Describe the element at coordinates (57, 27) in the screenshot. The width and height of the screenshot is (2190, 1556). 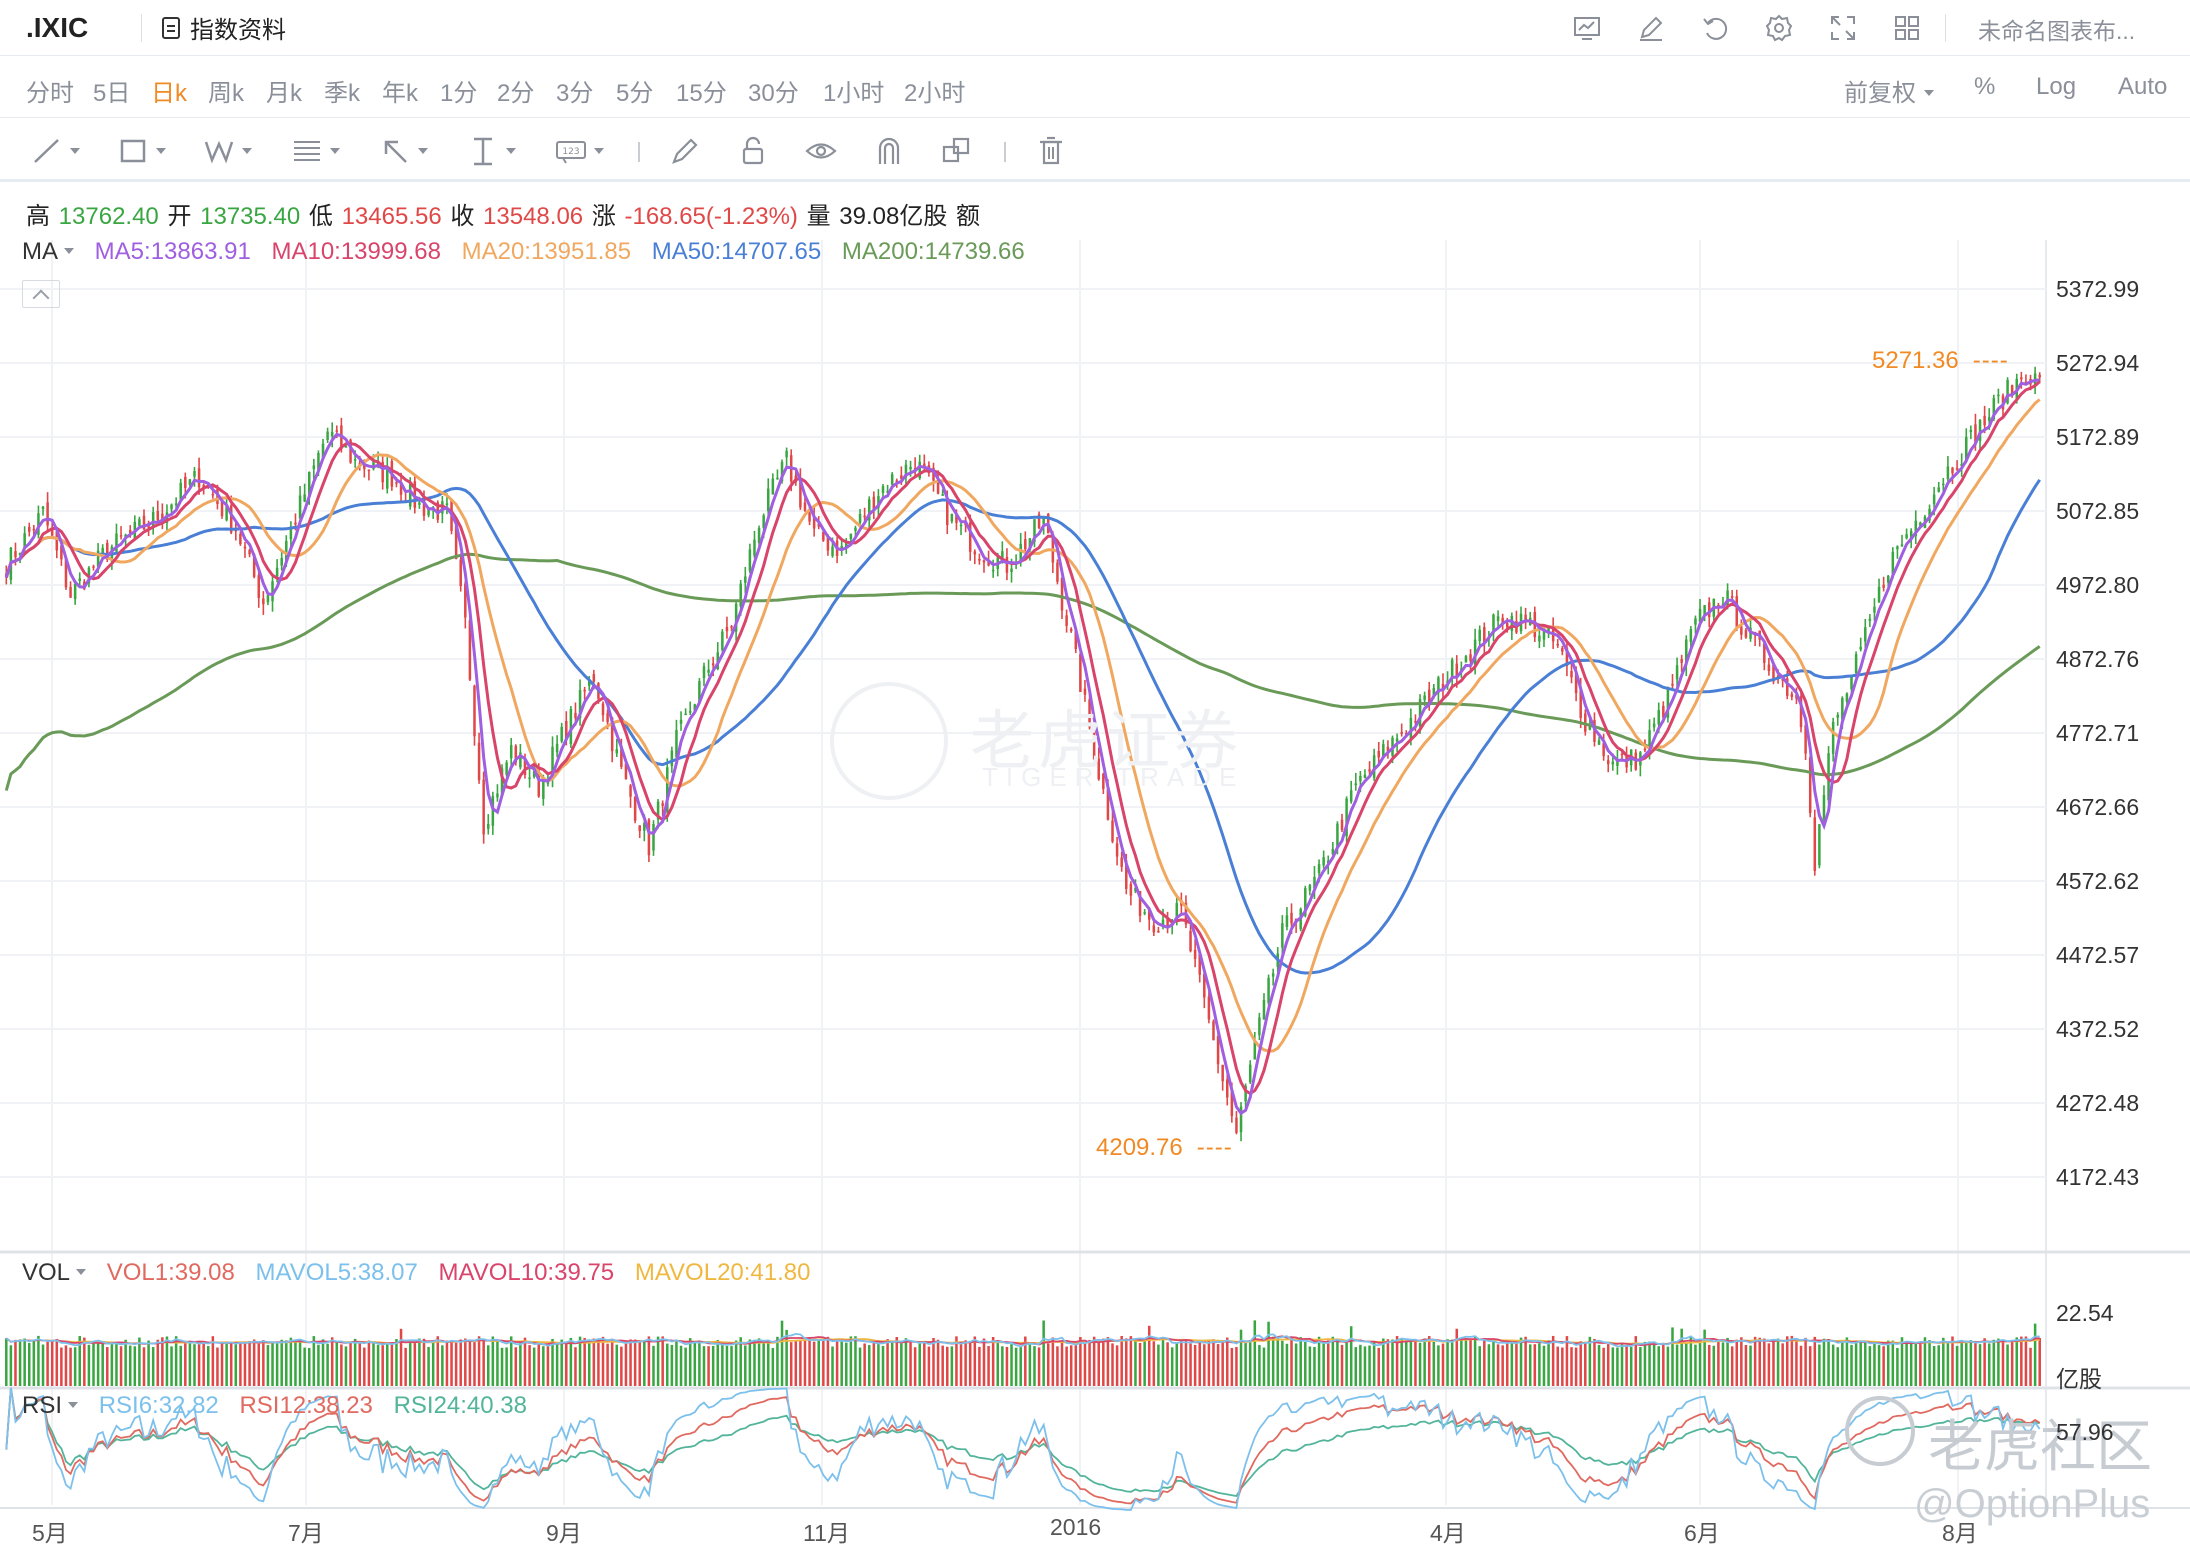
I see `symbol-title: .IXIC` at that location.